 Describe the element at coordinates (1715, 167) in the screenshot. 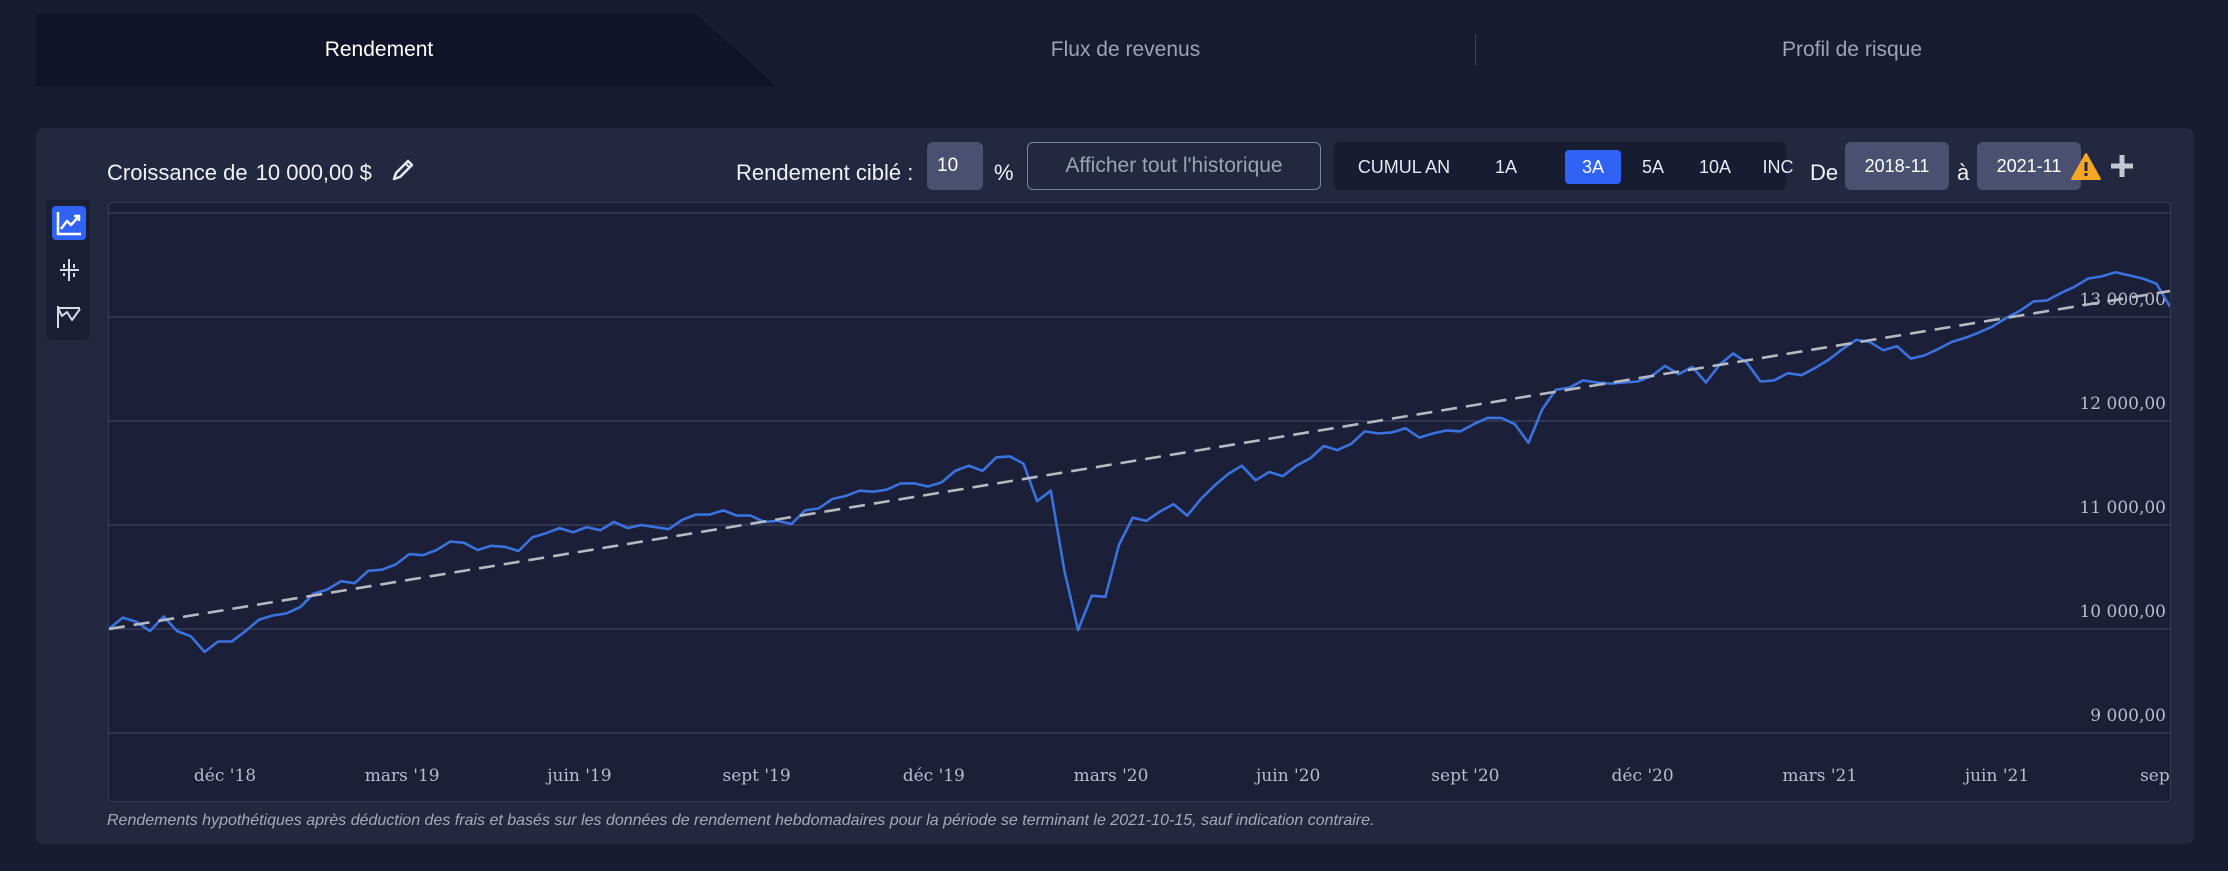

I see `range-10a: 10A` at that location.